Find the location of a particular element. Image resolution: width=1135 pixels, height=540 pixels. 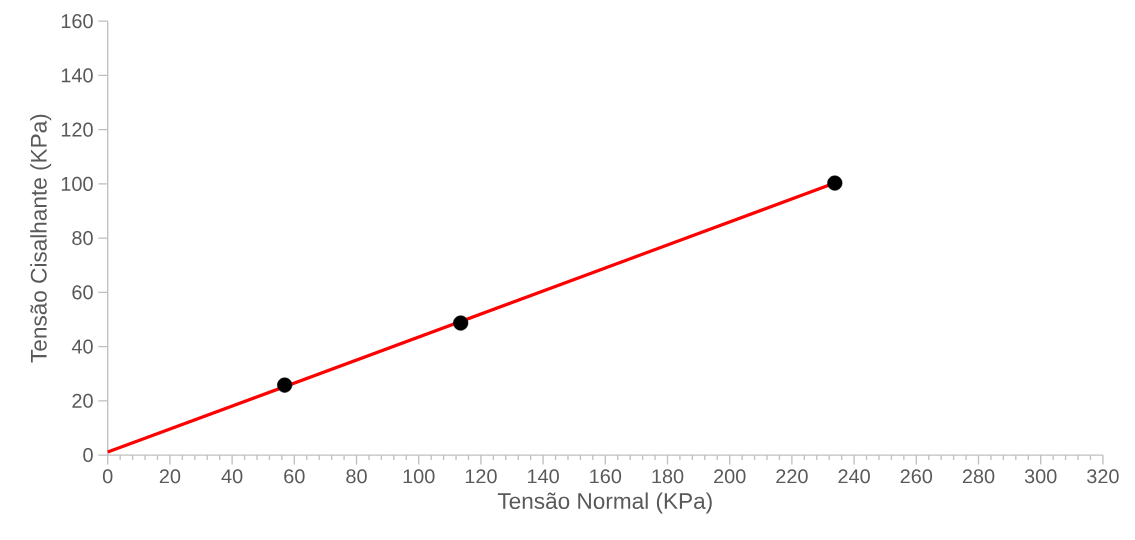

y-tick-label: 40 is located at coordinates (82, 346).